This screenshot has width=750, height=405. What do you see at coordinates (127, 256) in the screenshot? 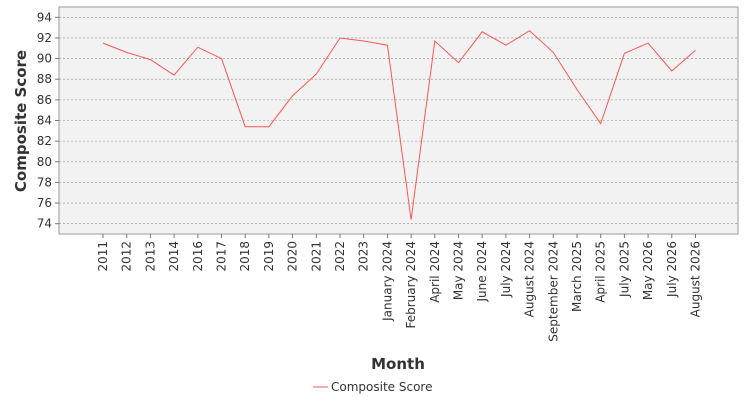
I see `x-tick-label: 2012` at bounding box center [127, 256].